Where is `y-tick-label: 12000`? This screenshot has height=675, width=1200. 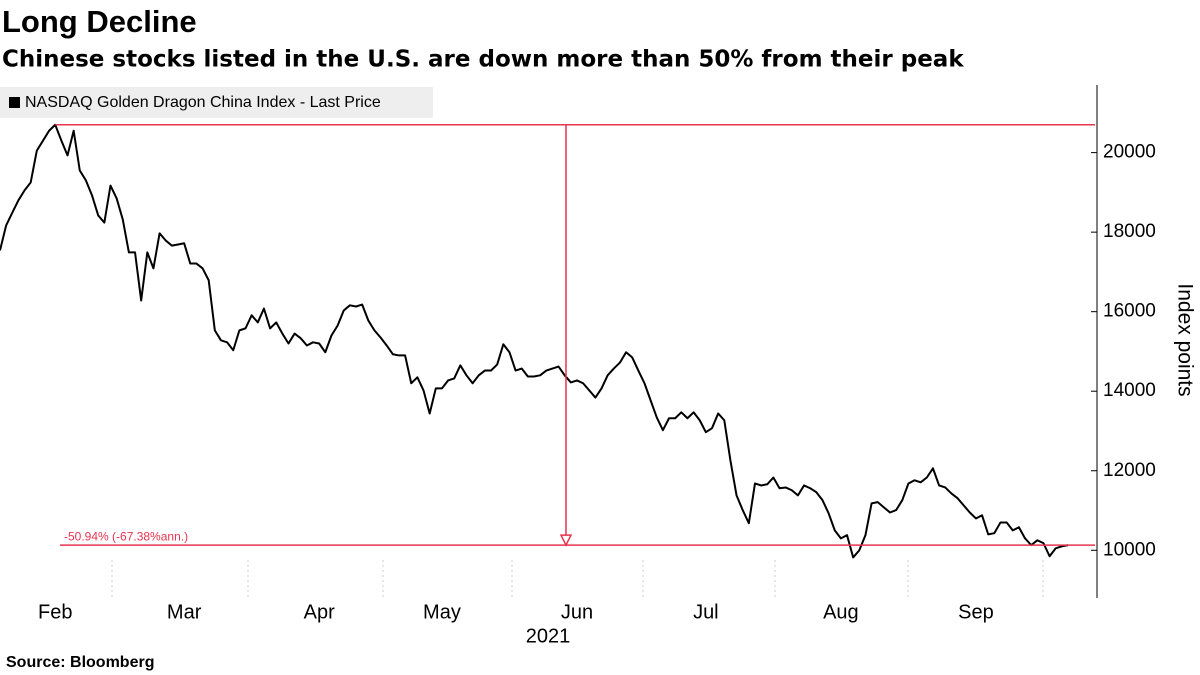
y-tick-label: 12000 is located at coordinates (1129, 470).